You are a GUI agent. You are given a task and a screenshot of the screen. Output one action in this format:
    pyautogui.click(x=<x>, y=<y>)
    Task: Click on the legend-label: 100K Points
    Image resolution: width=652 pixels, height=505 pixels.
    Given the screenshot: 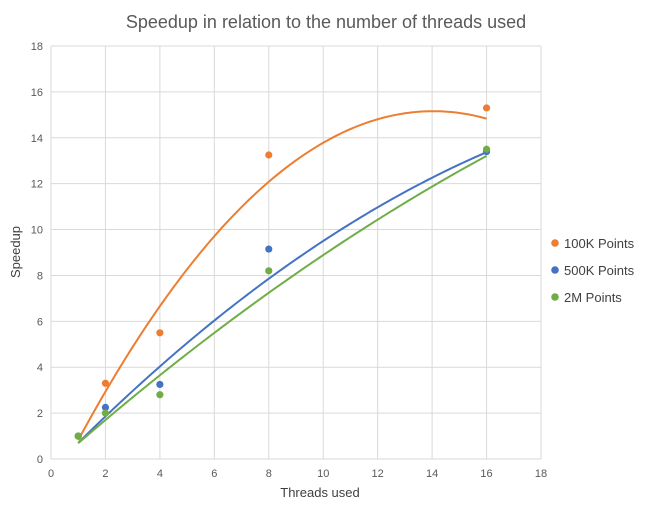 What is the action you would take?
    pyautogui.click(x=599, y=243)
    